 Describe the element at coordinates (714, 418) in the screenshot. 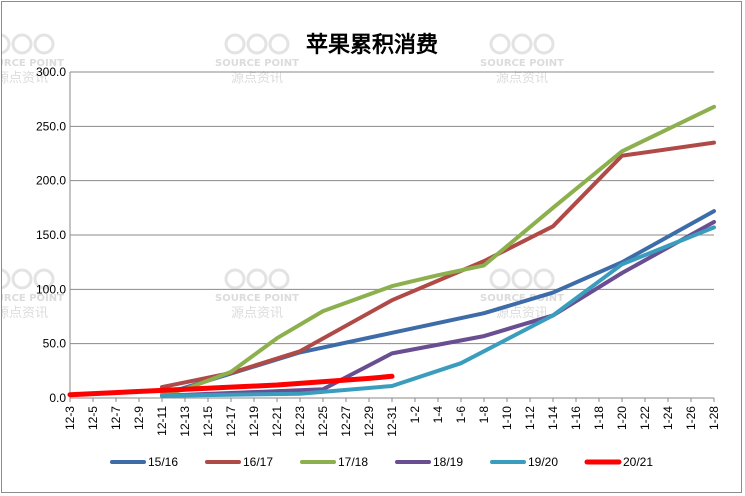

I see `x-tick-label: 1-28` at that location.